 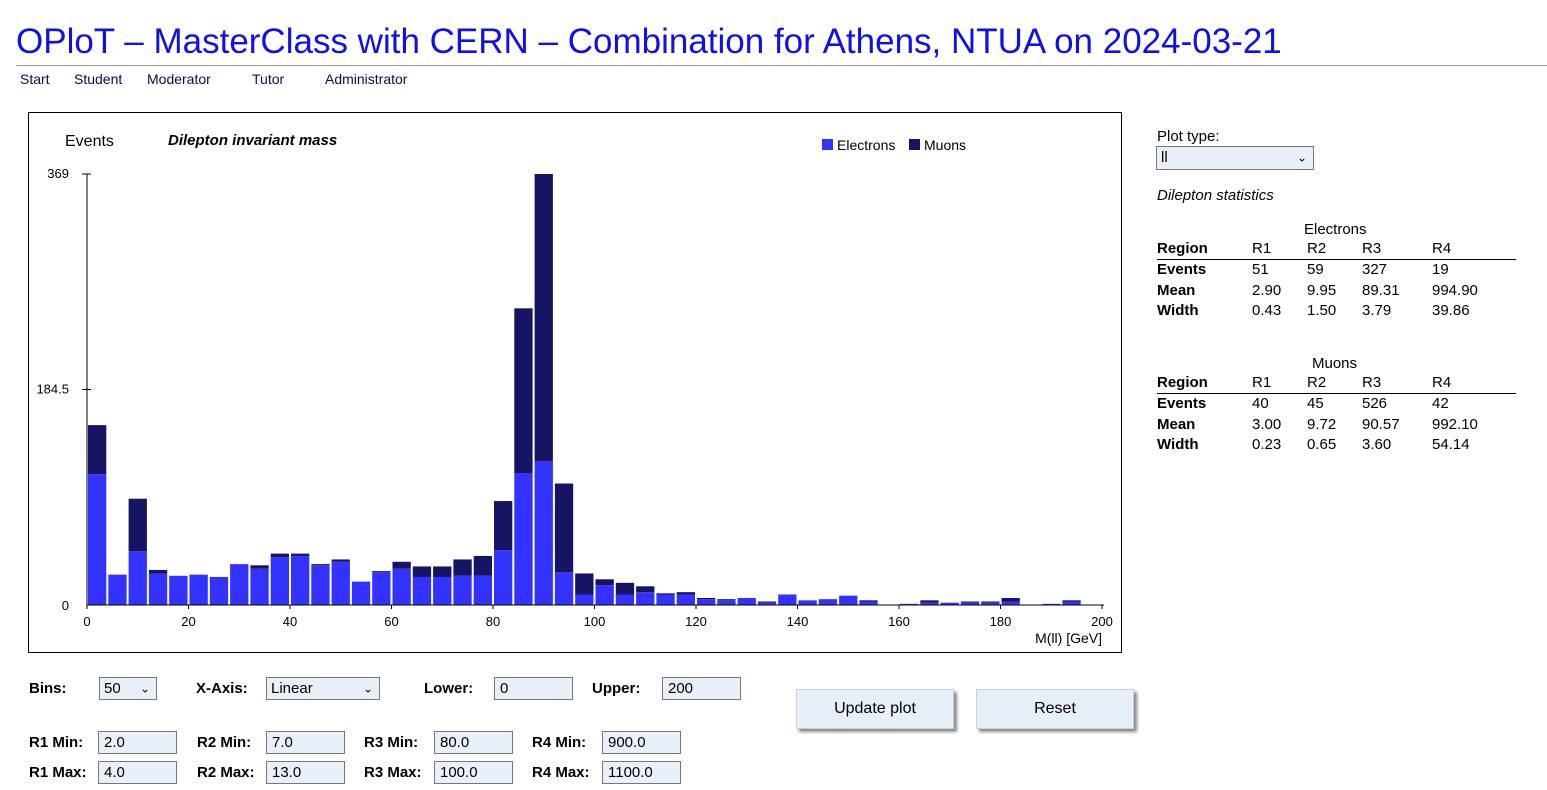 I want to click on muons-cell: 3.60, so click(x=1377, y=445).